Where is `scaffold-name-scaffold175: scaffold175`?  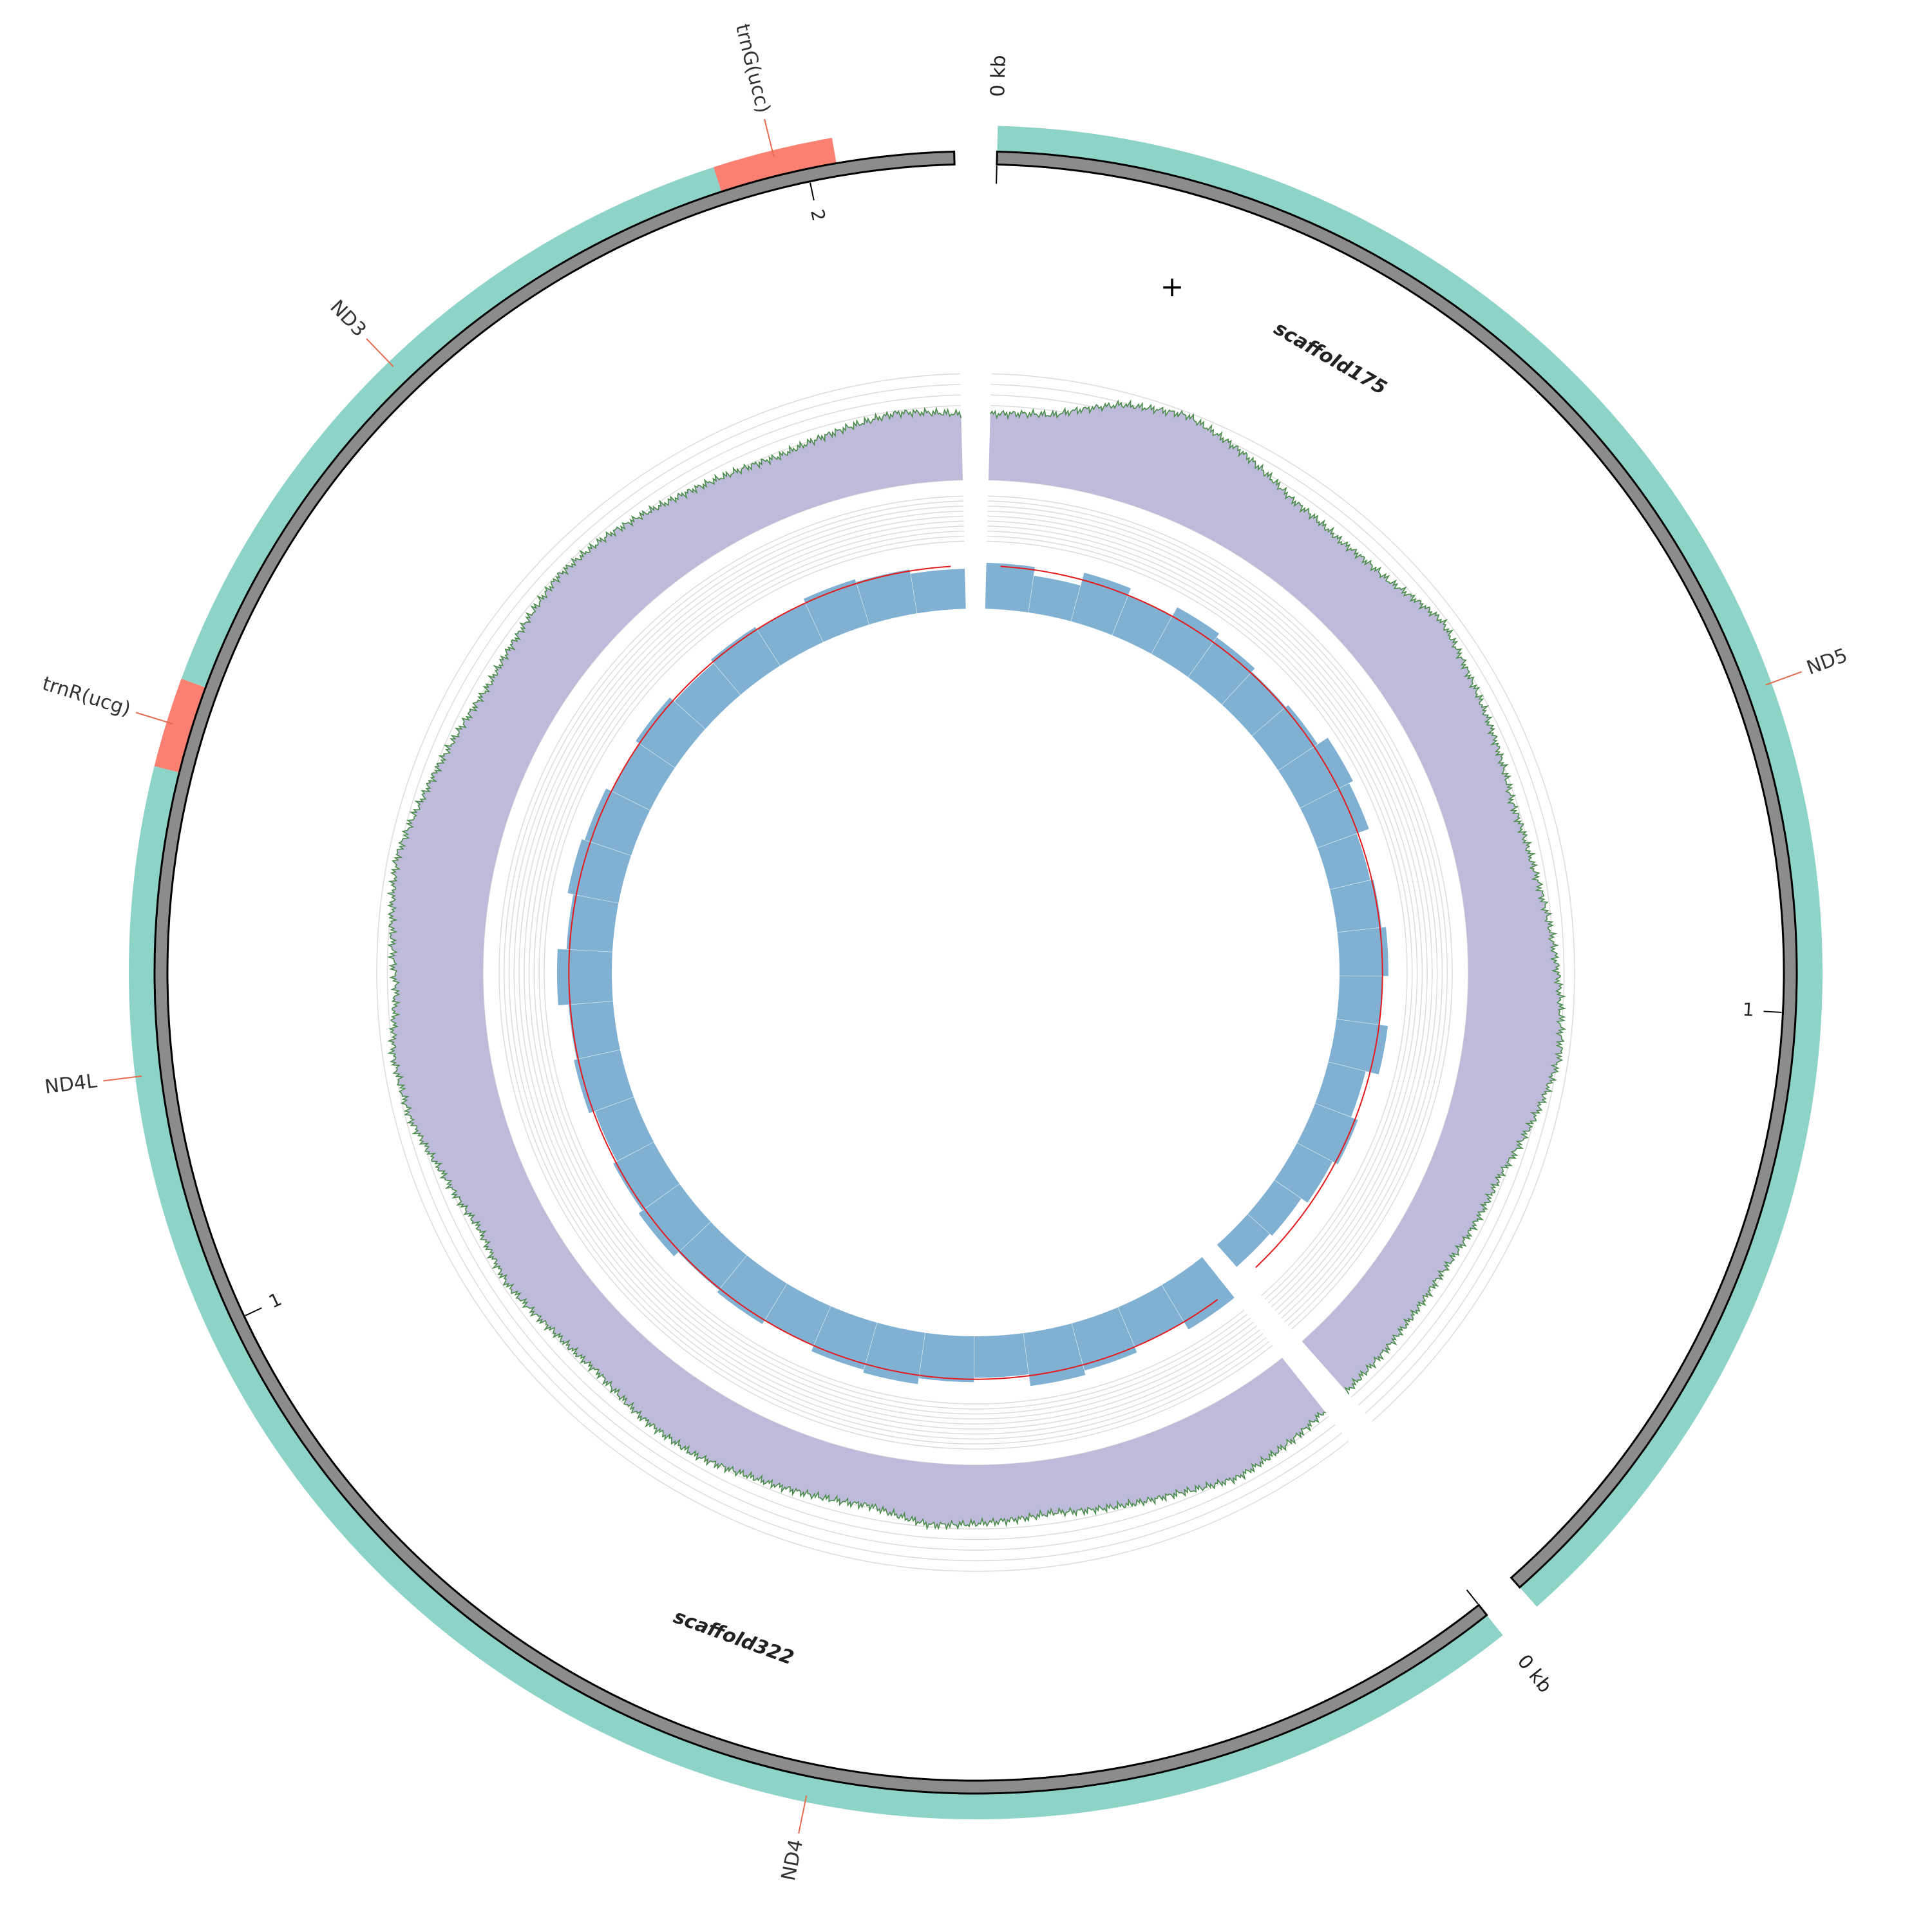 scaffold-name-scaffold175: scaffold175 is located at coordinates (1330, 358).